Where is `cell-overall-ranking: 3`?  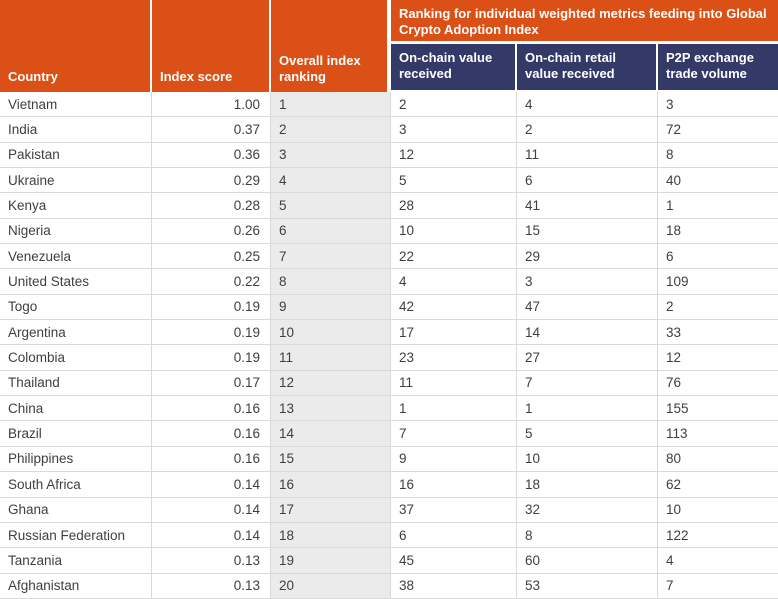
cell-overall-ranking: 3 is located at coordinates (331, 155).